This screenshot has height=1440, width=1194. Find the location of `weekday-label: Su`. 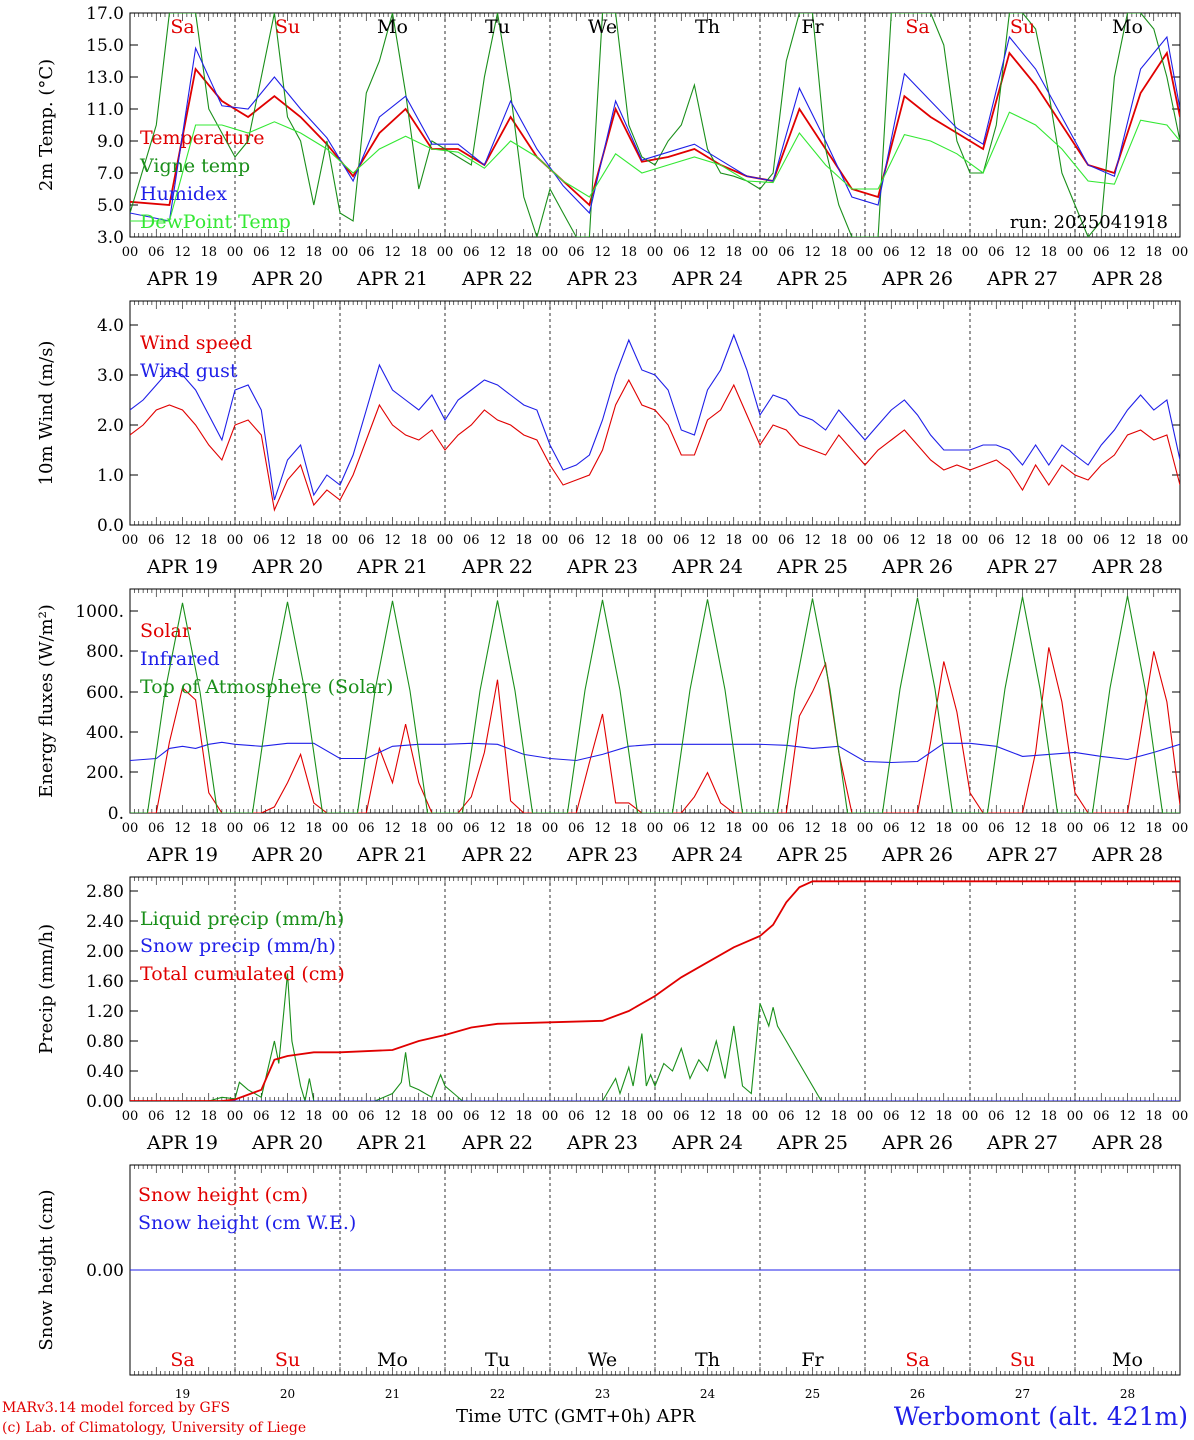

weekday-label: Su is located at coordinates (287, 27).